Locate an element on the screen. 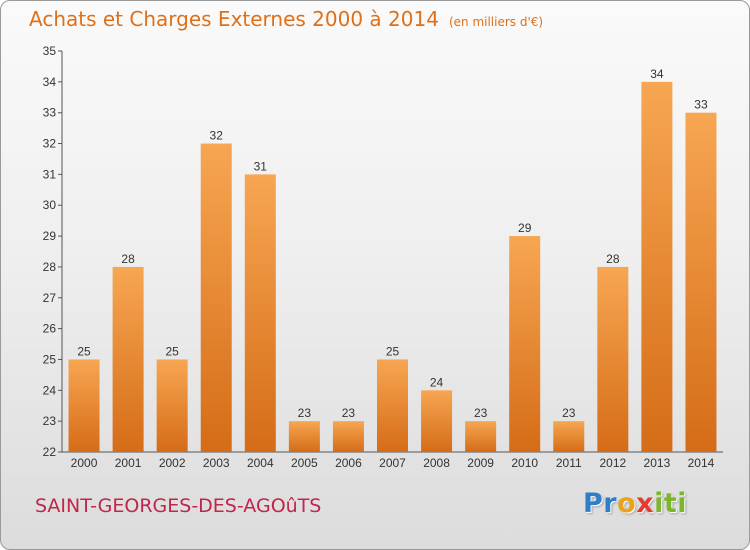 This screenshot has width=750, height=550. y-tick-label: 28 is located at coordinates (50, 267).